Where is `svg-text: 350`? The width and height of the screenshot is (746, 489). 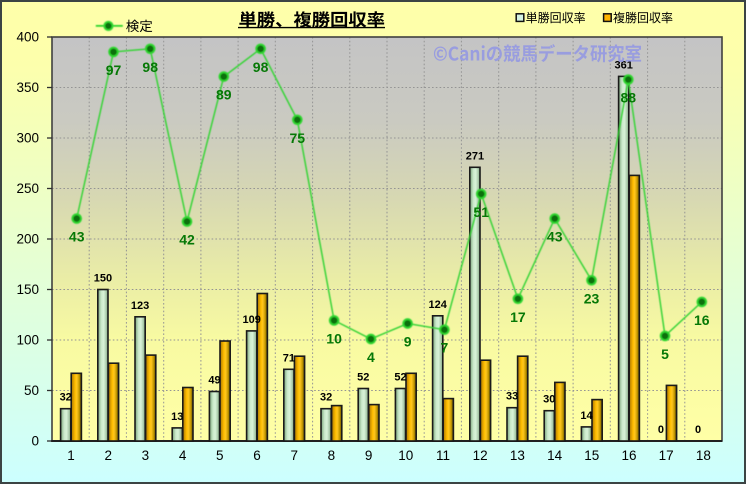 svg-text: 350 is located at coordinates (27, 87).